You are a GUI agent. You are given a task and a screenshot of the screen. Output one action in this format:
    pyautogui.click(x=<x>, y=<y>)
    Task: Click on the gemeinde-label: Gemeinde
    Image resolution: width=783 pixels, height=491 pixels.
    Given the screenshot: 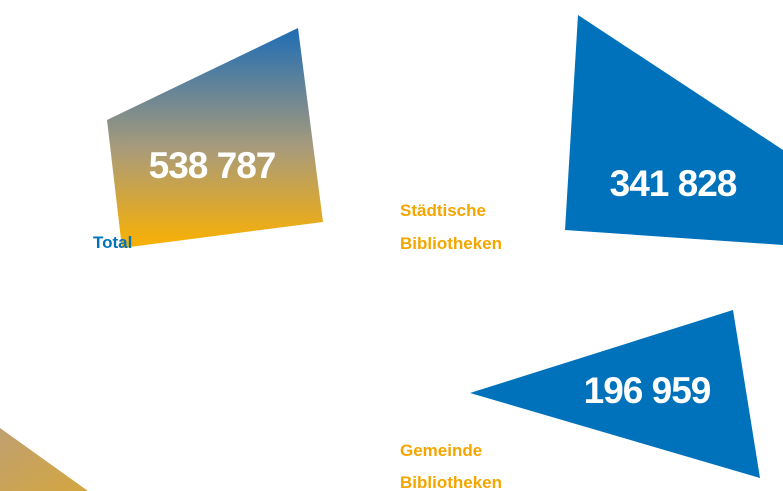 What is the action you would take?
    pyautogui.click(x=441, y=450)
    